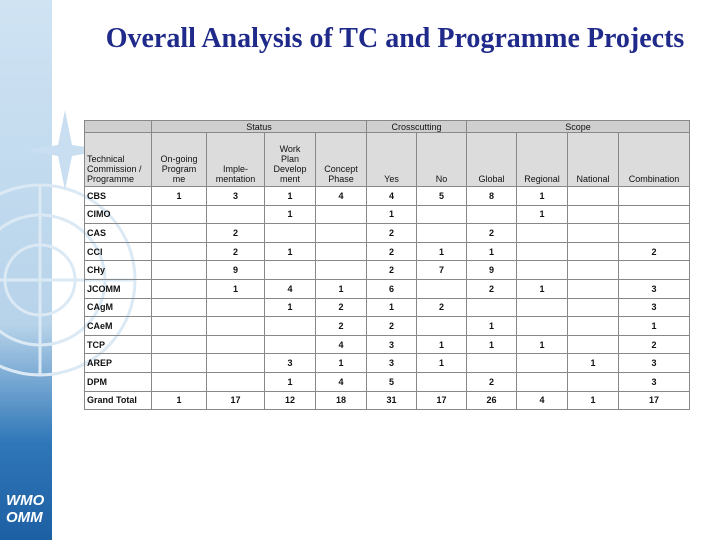 The image size is (720, 540). What do you see at coordinates (179, 159) in the screenshot?
I see `column-header: On-going Program me` at bounding box center [179, 159].